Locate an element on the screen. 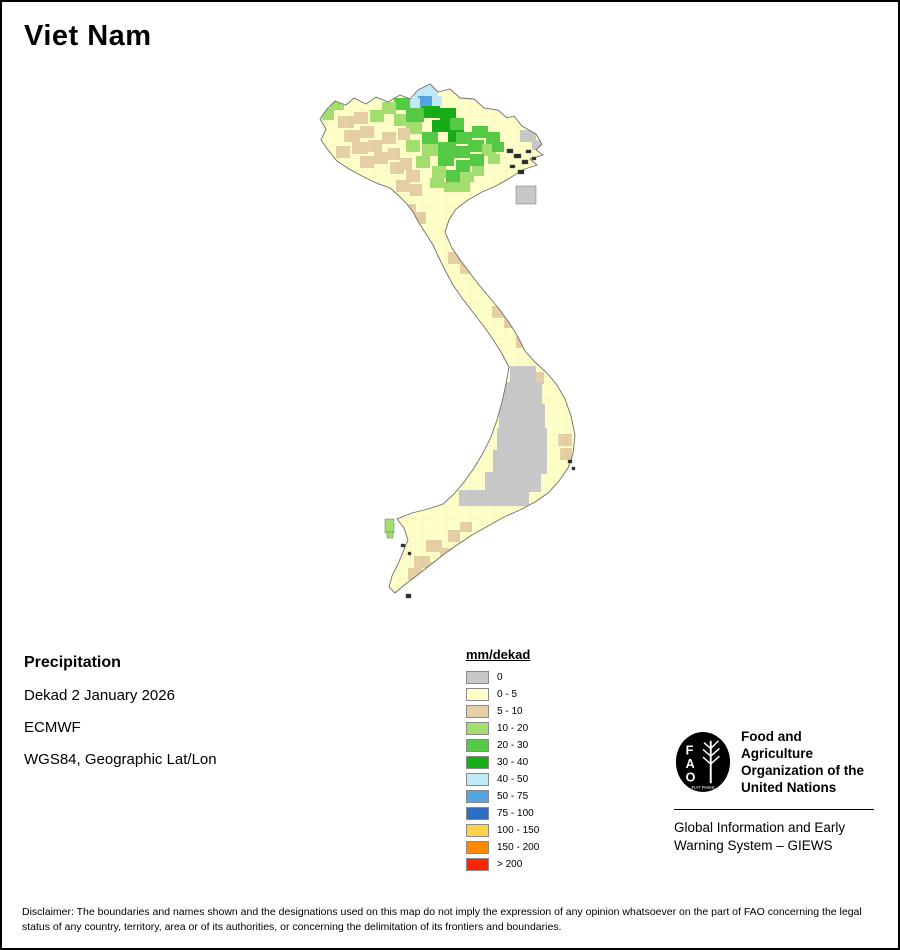 The height and width of the screenshot is (950, 900). legend-item: 0 is located at coordinates (502, 677).